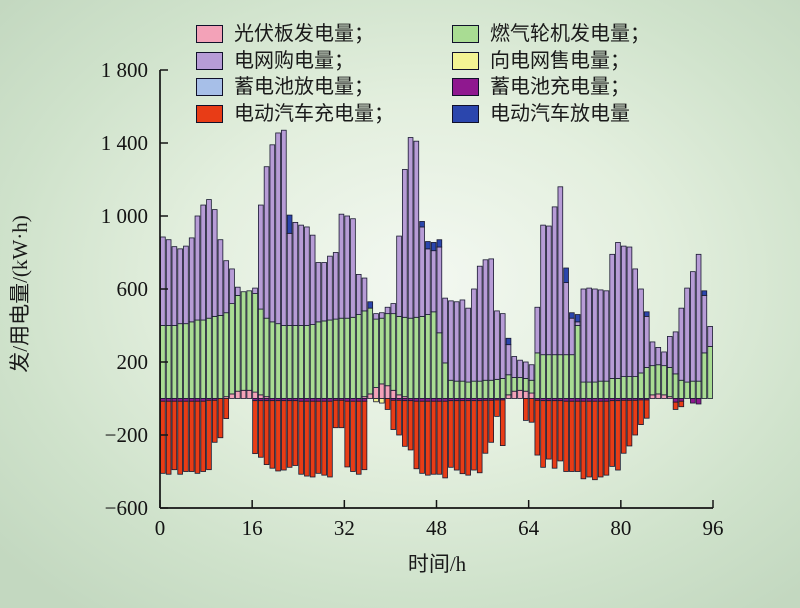 Image resolution: width=800 pixels, height=608 pixels. Describe the element at coordinates (451, 340) in the screenshot. I see `bar-buy-h50` at that location.